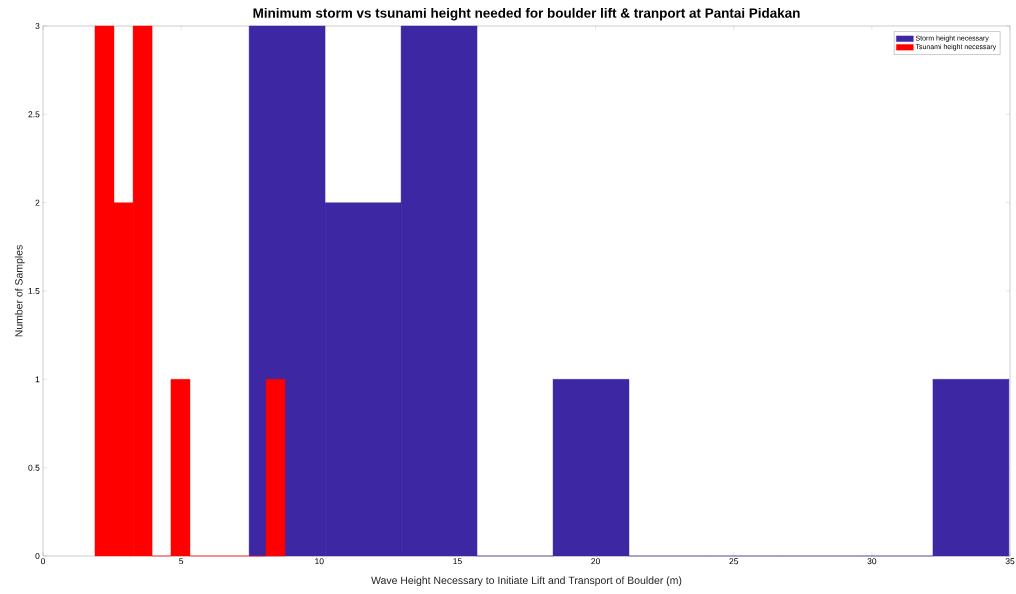 The height and width of the screenshot is (594, 1016). What do you see at coordinates (457, 561) in the screenshot?
I see `x-tick-label: 15` at bounding box center [457, 561].